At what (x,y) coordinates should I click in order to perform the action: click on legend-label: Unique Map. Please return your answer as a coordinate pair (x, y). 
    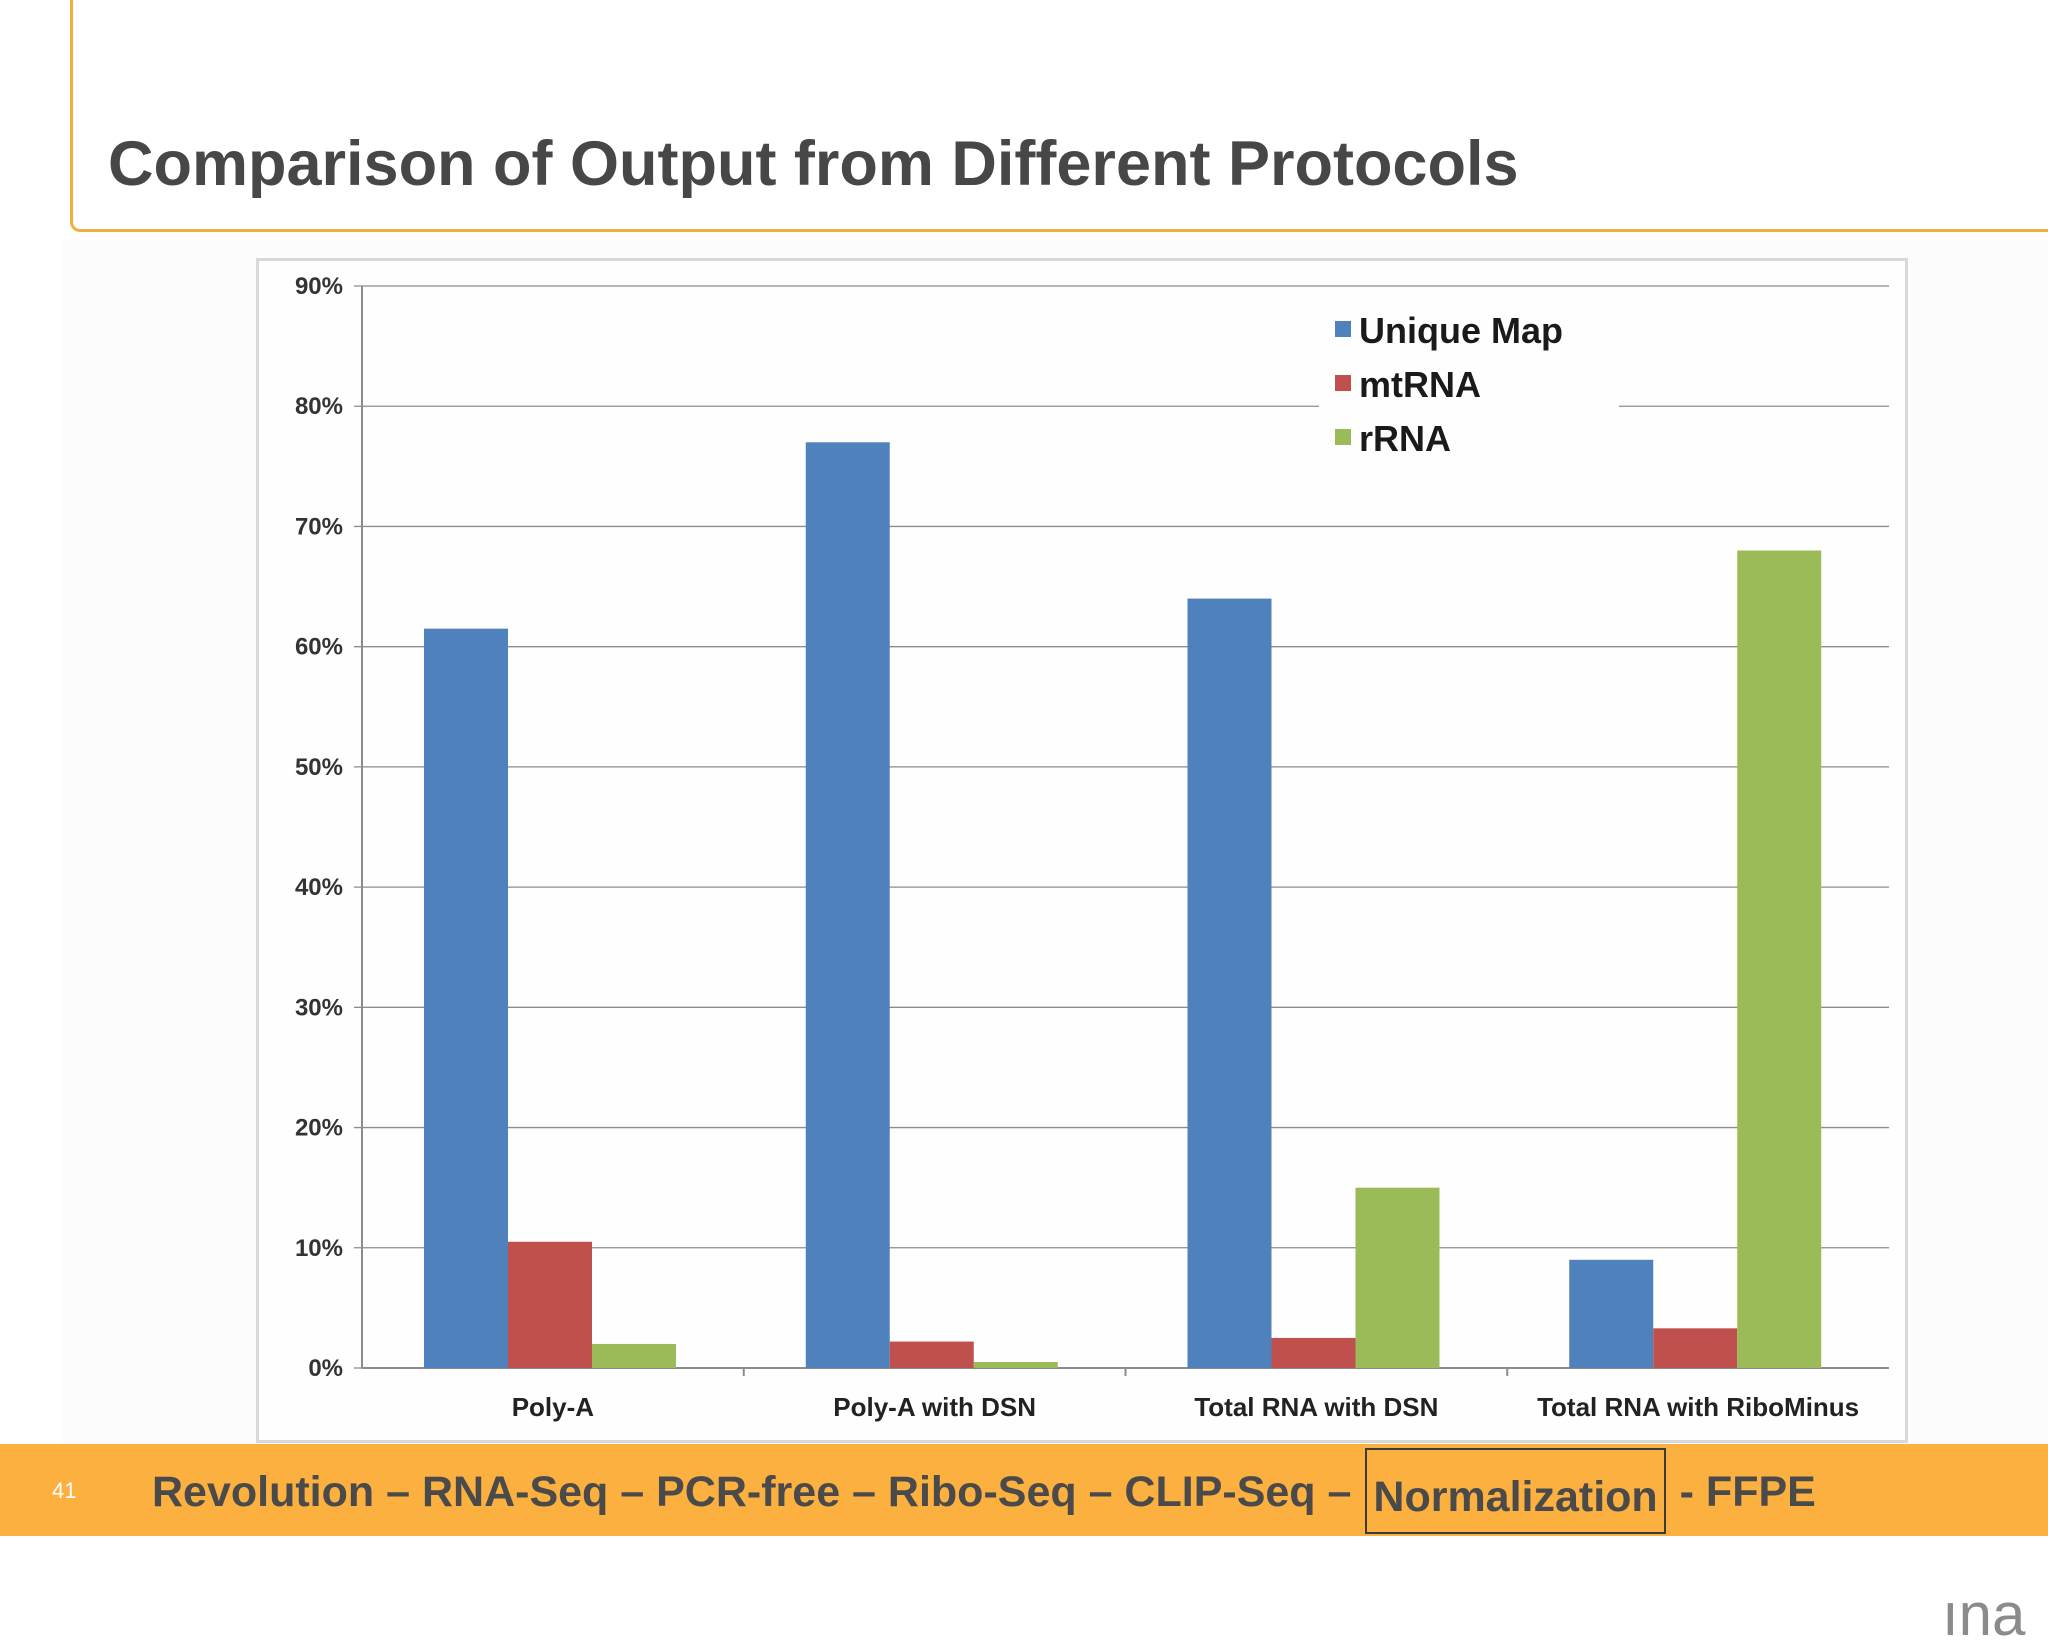
    Looking at the image, I should click on (1461, 330).